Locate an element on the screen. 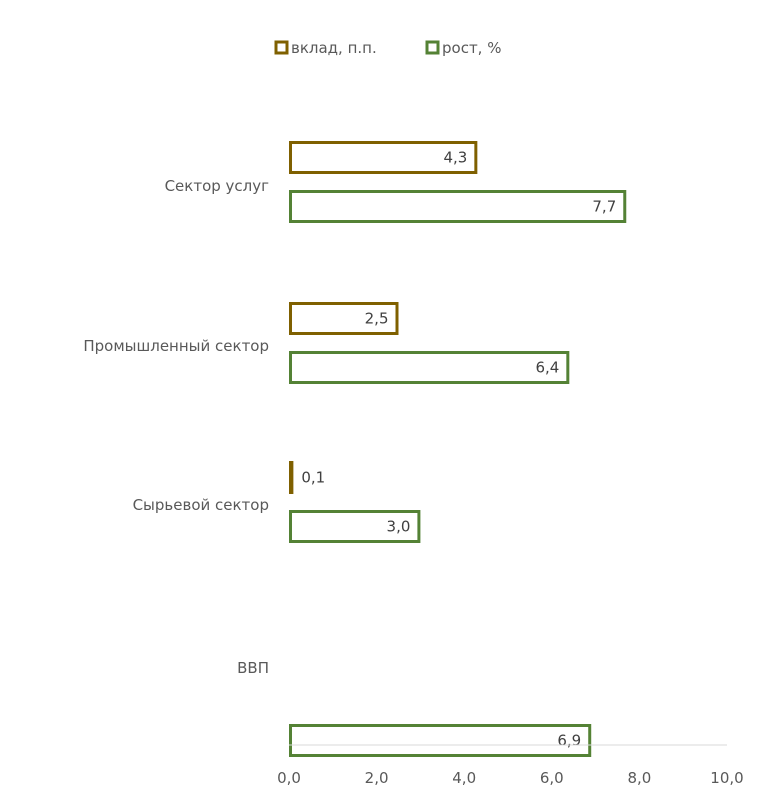 The height and width of the screenshot is (805, 767). x-tick-label: 0,0 is located at coordinates (289, 778).